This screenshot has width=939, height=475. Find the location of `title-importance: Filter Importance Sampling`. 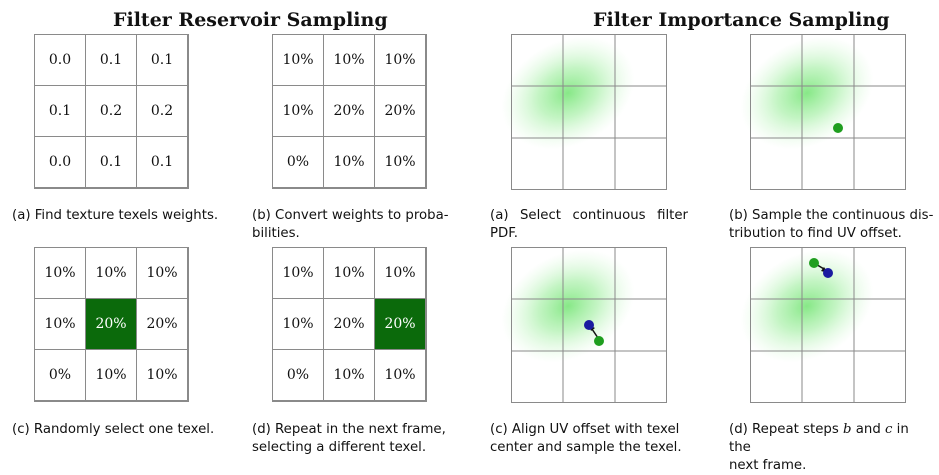

title-importance: Filter Importance Sampling is located at coordinates (741, 20).